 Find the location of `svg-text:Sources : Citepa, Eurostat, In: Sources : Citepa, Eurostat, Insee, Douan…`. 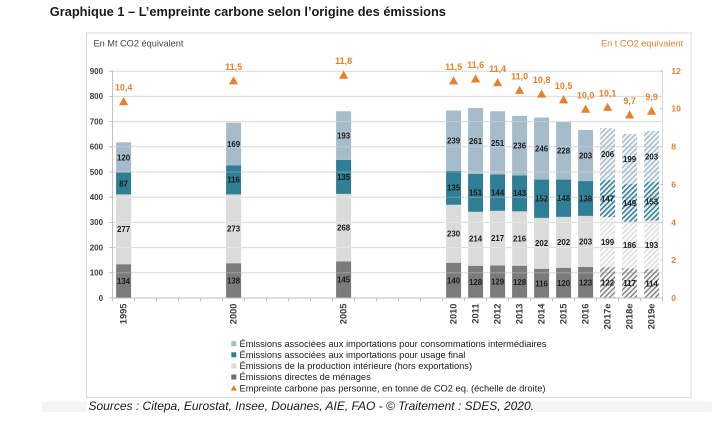

svg-text:Sources : Citepa, Eurostat, In: Sources : Citepa, Eurostat, Insee, Douan… is located at coordinates (311, 406).